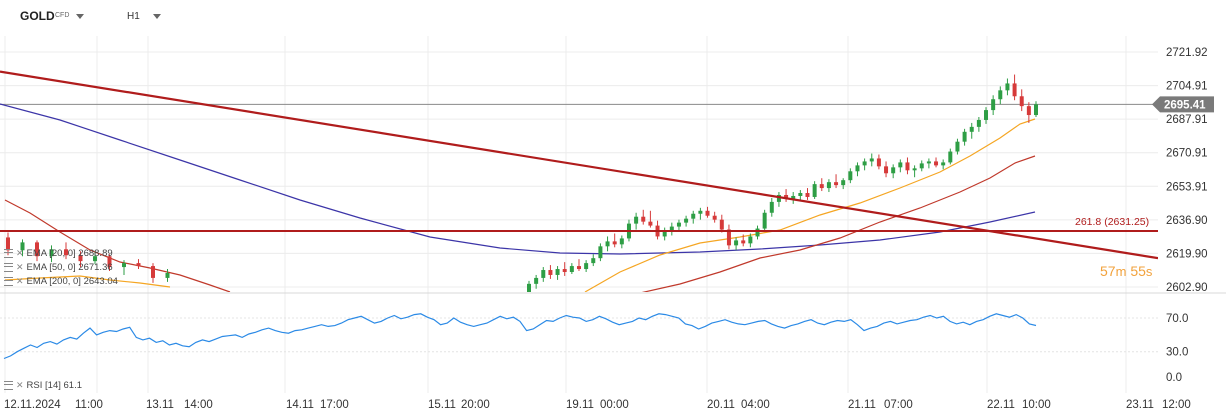 Image resolution: width=1226 pixels, height=419 pixels. What do you see at coordinates (157, 16) in the screenshot?
I see `timeframe-dropdown-chevron-icon` at bounding box center [157, 16].